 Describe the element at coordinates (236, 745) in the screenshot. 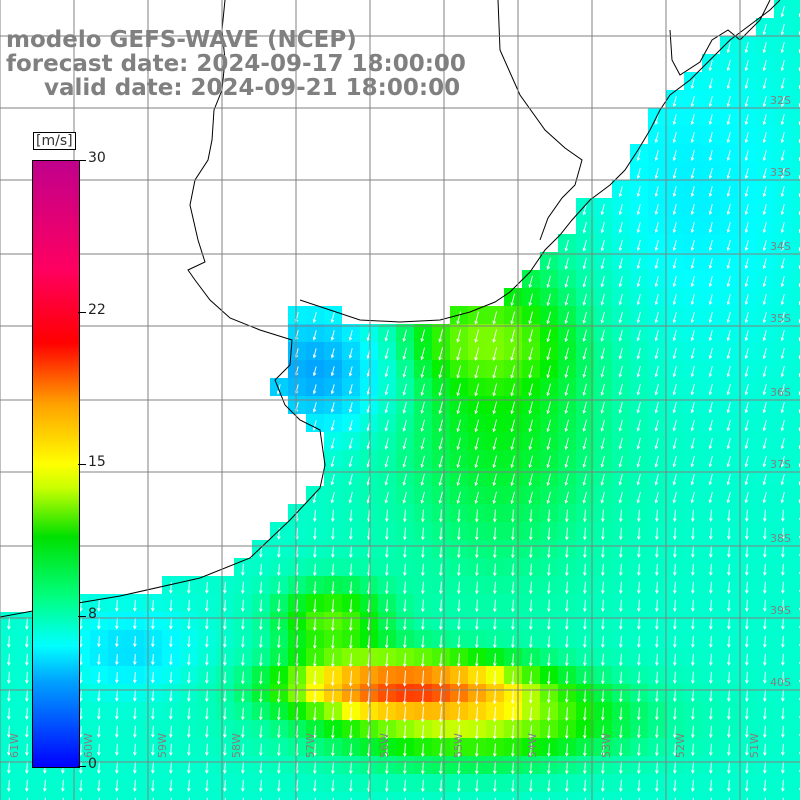

I see `longitude-label: 58W` at that location.